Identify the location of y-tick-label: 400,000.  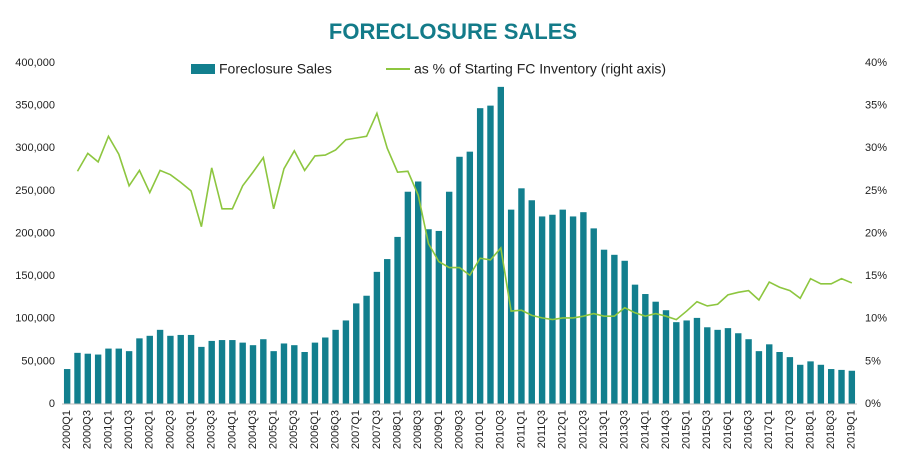
(35, 63).